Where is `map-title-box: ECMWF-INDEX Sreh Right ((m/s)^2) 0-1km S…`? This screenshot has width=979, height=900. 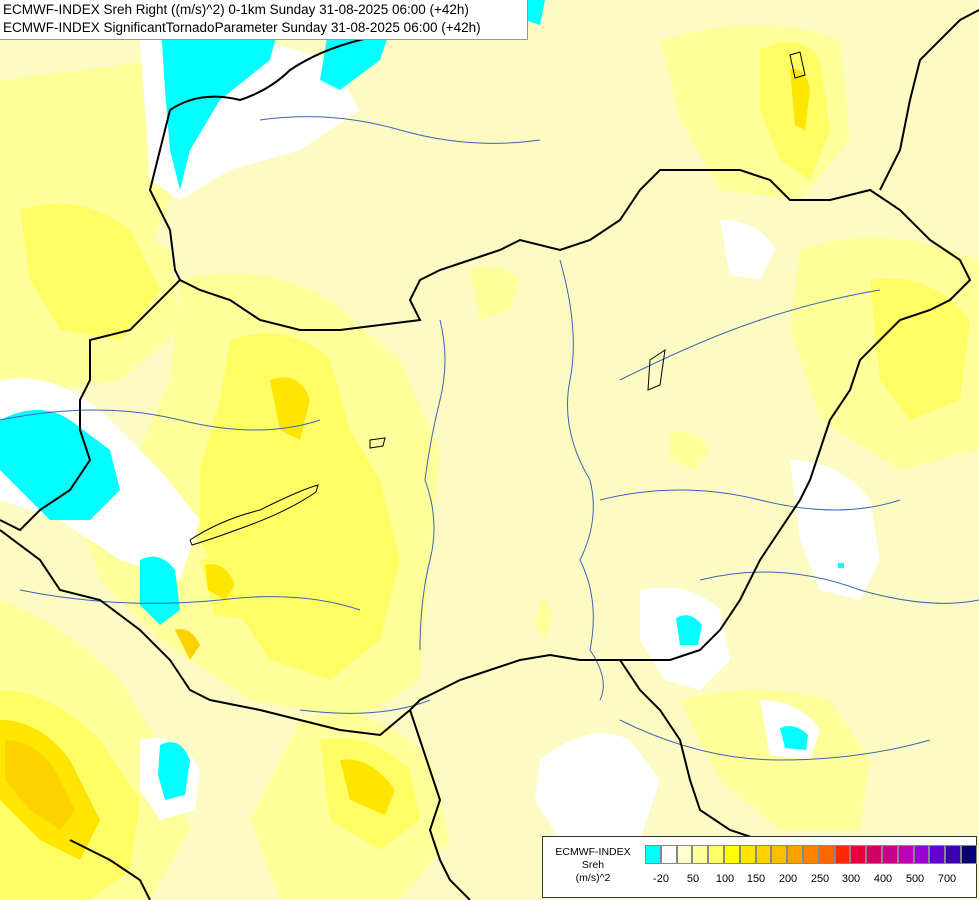
map-title-box: ECMWF-INDEX Sreh Right ((m/s)^2) 0-1km S… is located at coordinates (264, 20).